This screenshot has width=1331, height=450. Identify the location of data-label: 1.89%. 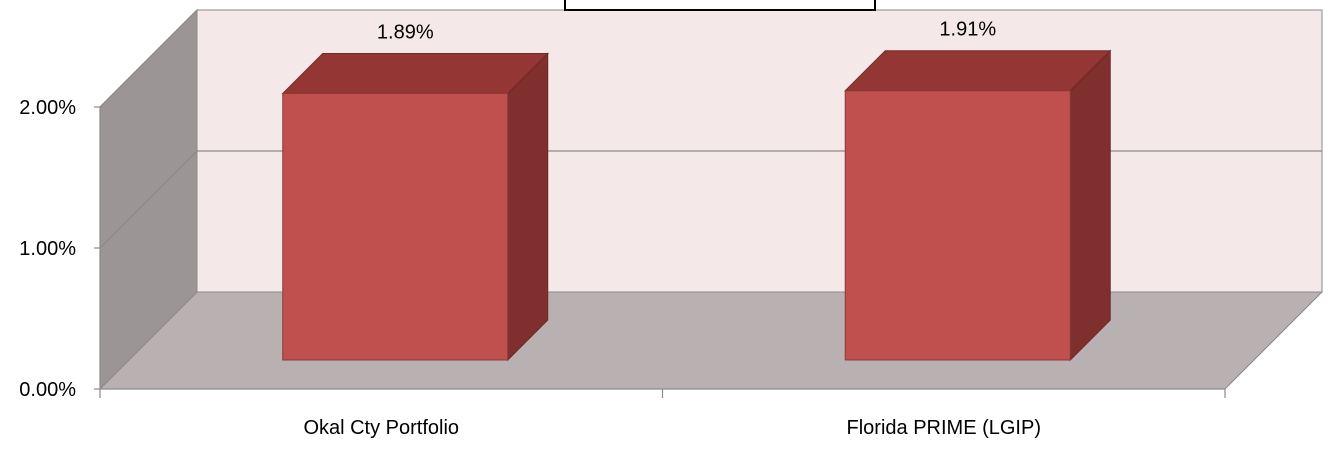
(405, 33).